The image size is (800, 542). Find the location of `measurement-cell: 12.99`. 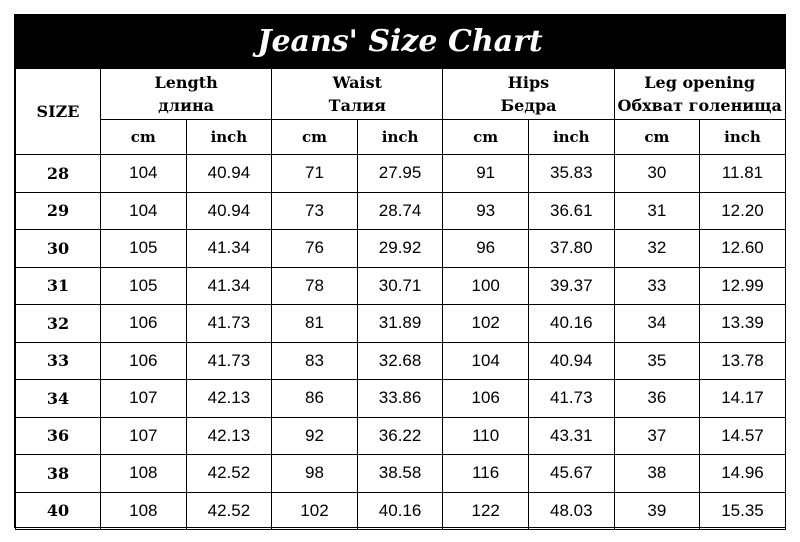

measurement-cell: 12.99 is located at coordinates (742, 285).